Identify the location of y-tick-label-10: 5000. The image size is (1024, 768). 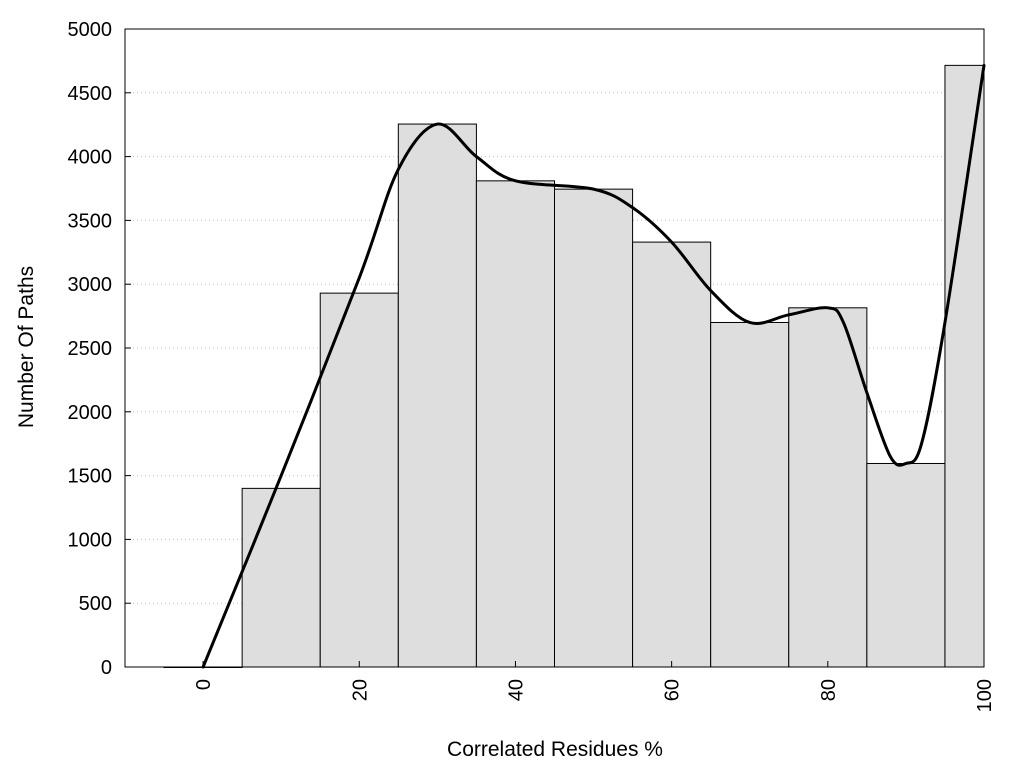
(90, 30).